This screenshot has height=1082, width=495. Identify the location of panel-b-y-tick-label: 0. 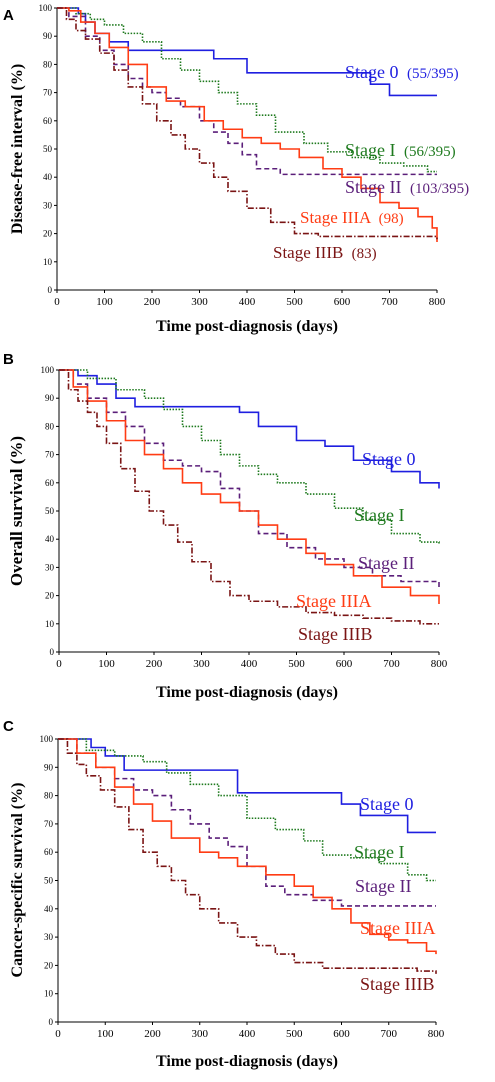
(52, 652).